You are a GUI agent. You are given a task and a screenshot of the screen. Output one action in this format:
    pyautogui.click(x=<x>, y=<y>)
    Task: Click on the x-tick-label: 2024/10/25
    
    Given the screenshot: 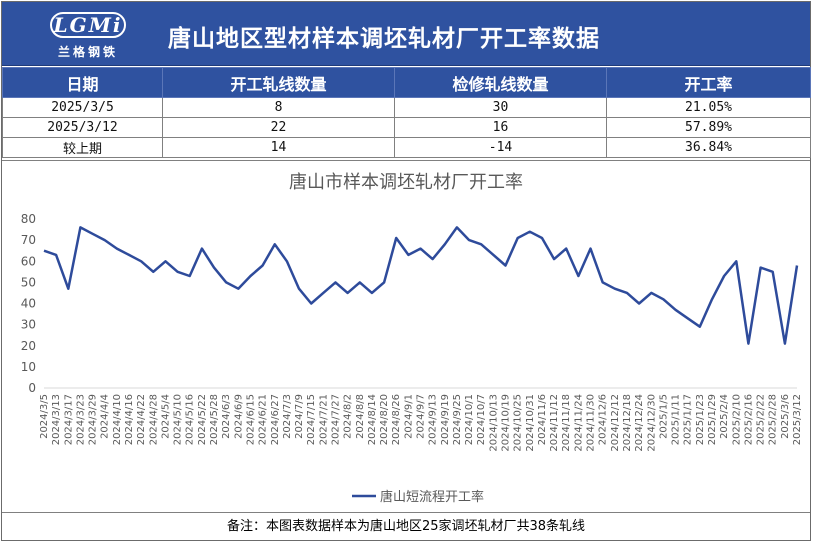 What is the action you would take?
    pyautogui.click(x=518, y=423)
    